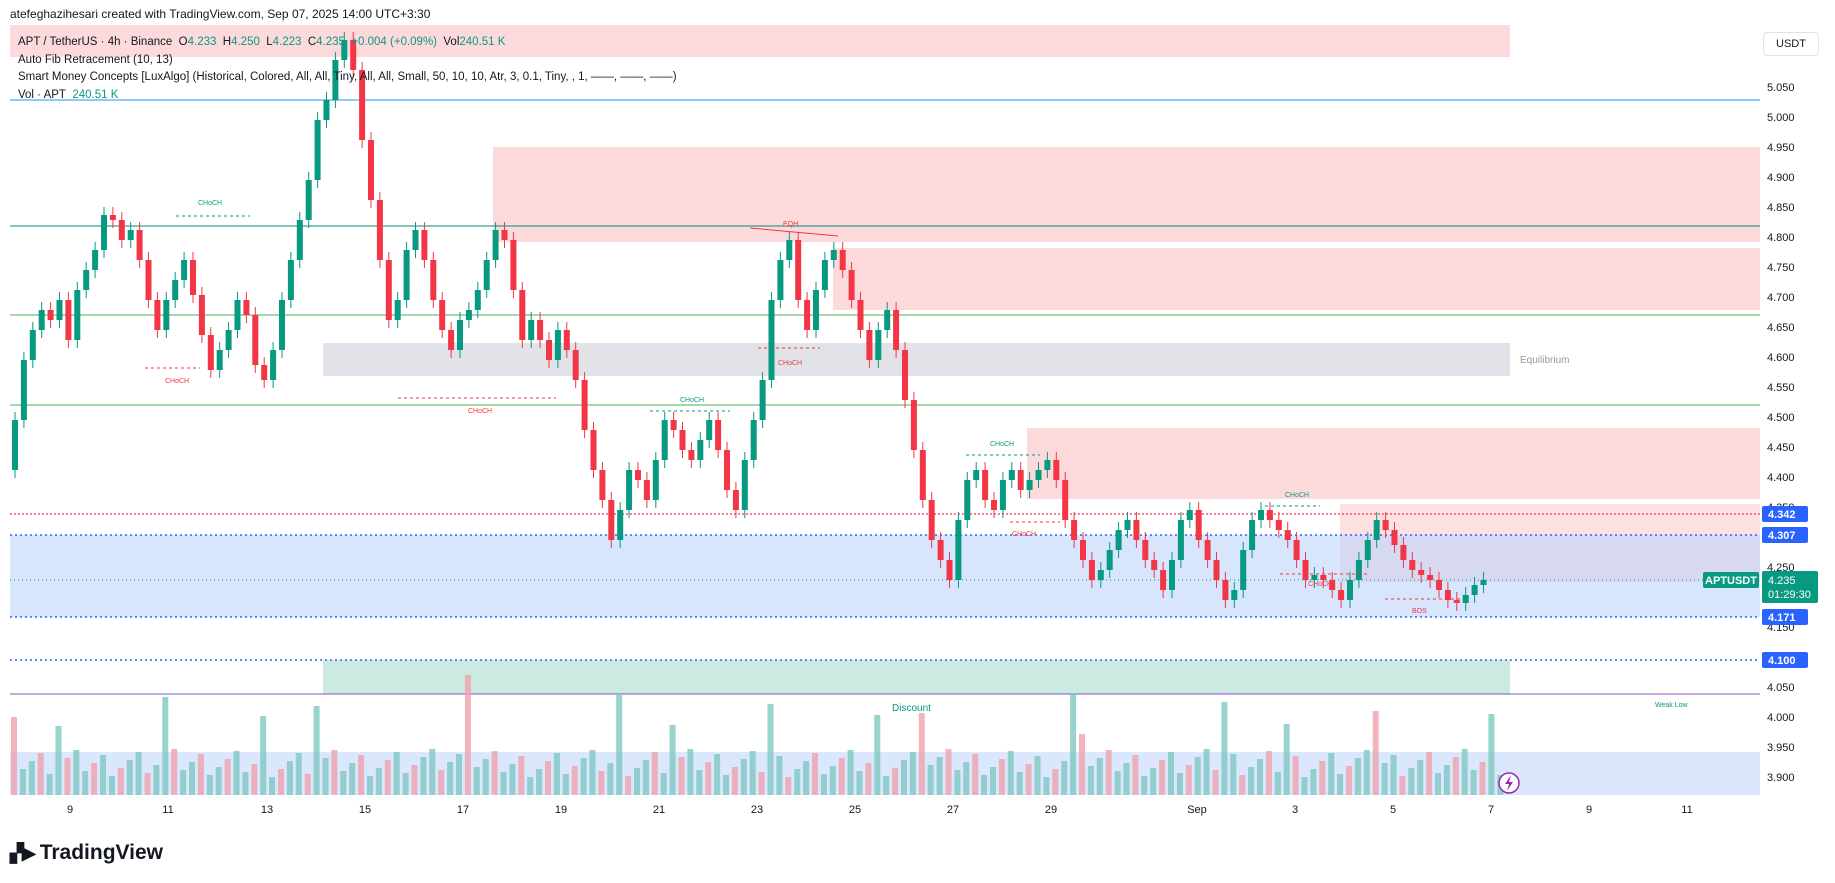 The width and height of the screenshot is (1835, 883). Describe the element at coordinates (101, 852) in the screenshot. I see `brand-name: TradingView` at that location.